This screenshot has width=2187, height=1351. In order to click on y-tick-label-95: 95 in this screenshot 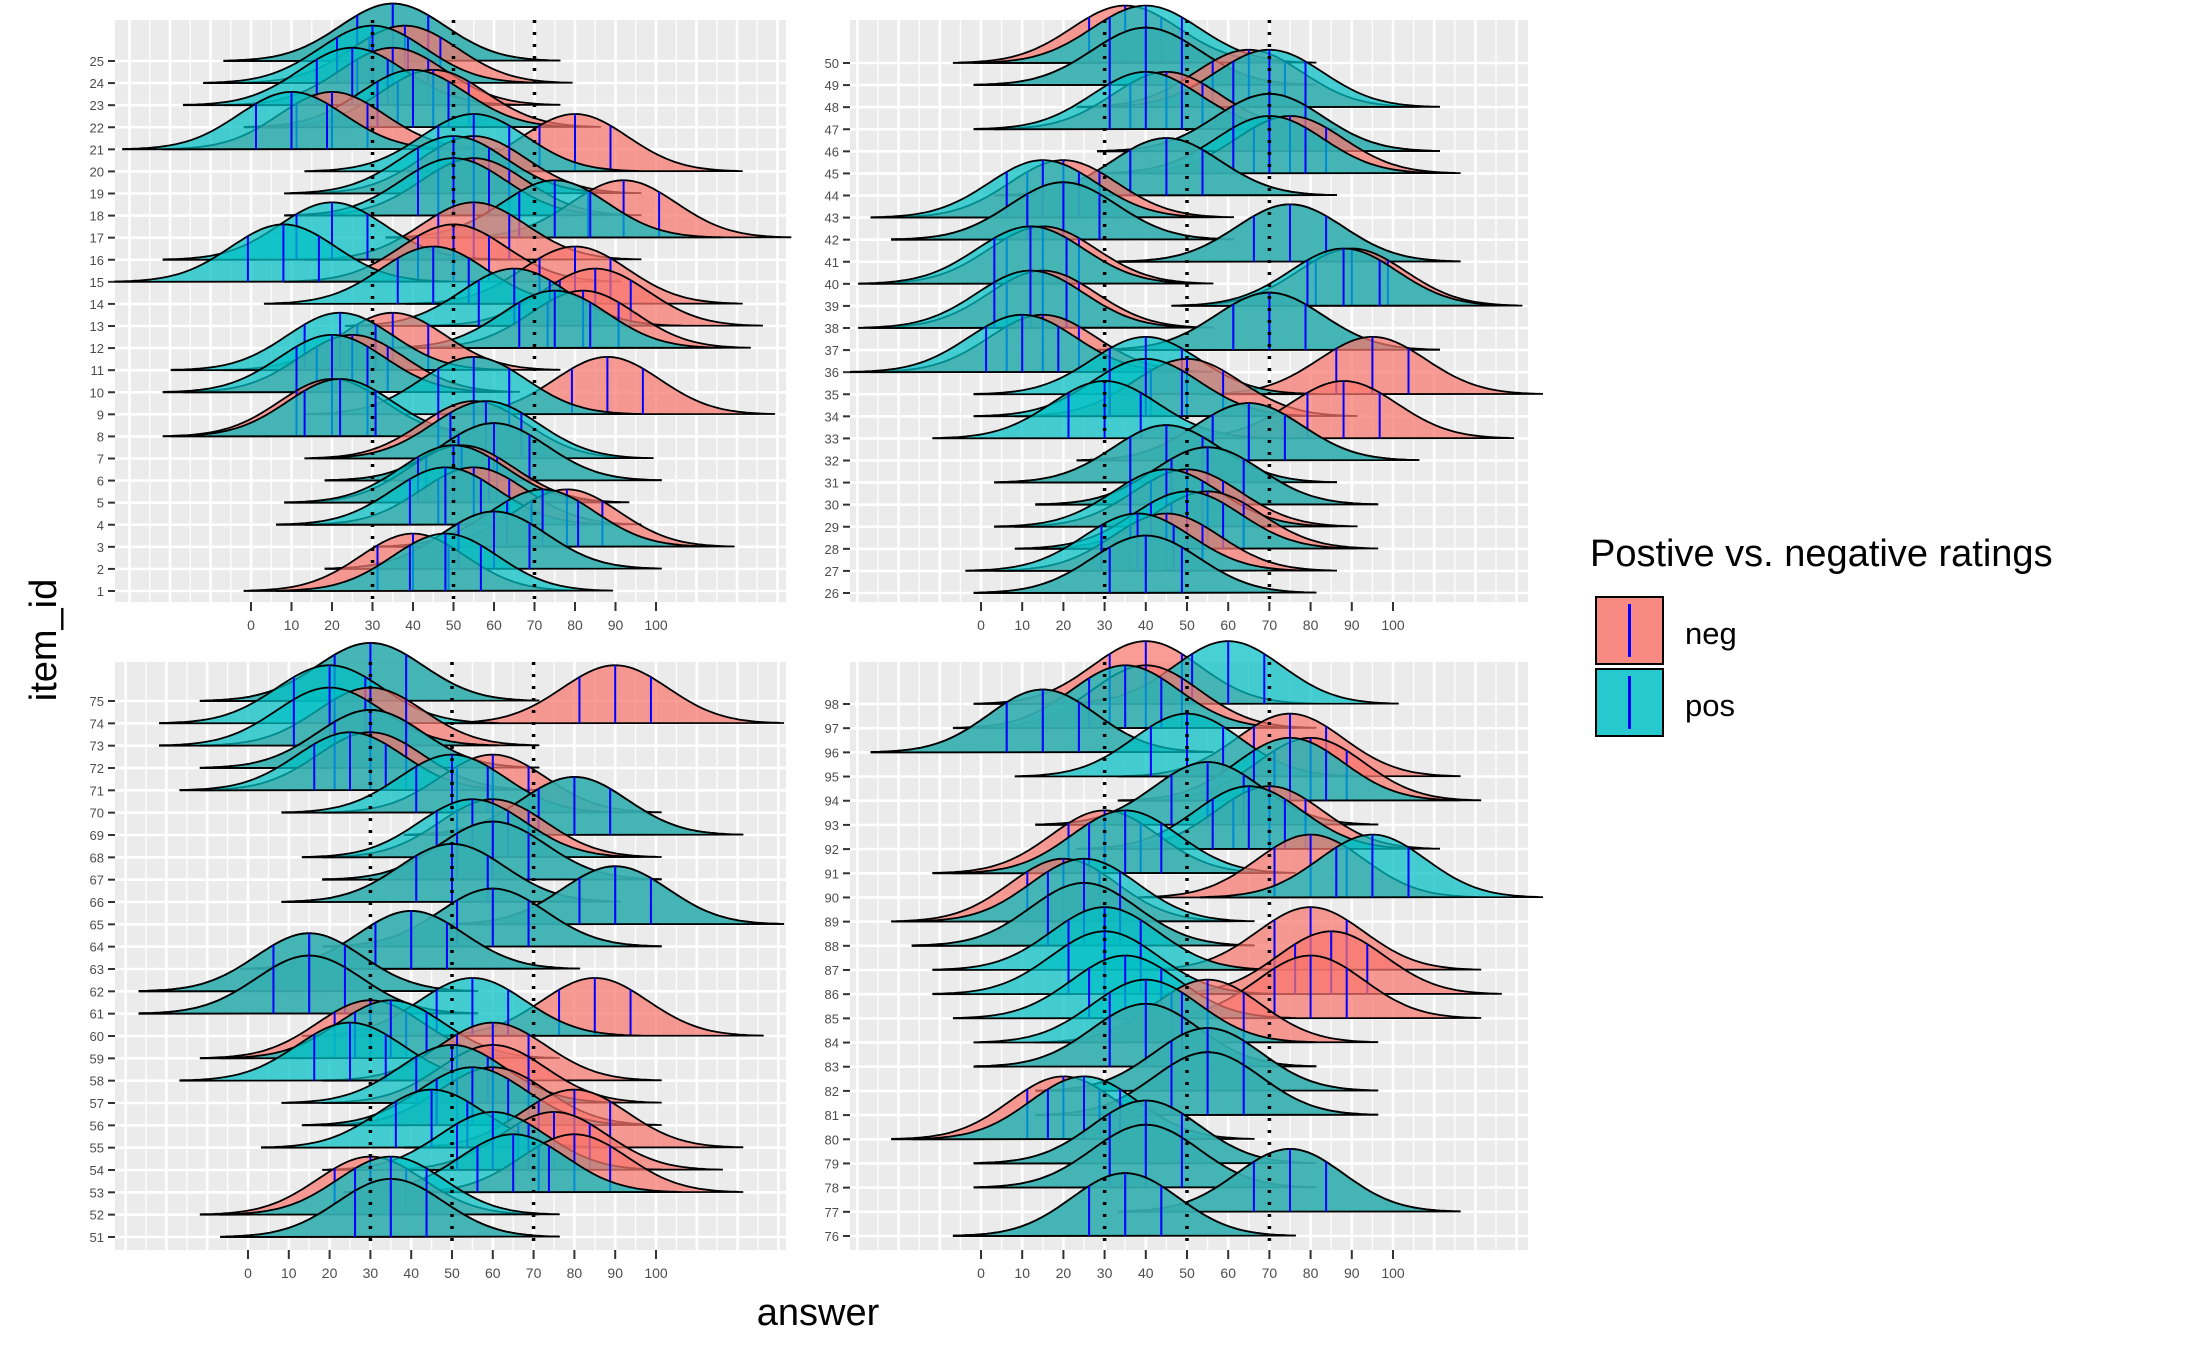, I will do `click(832, 777)`.